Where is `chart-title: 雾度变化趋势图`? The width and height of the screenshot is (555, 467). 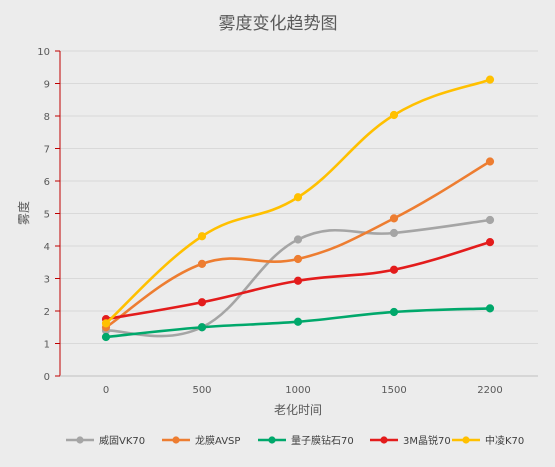 chart-title: 雾度变化趋势图 is located at coordinates (278, 24).